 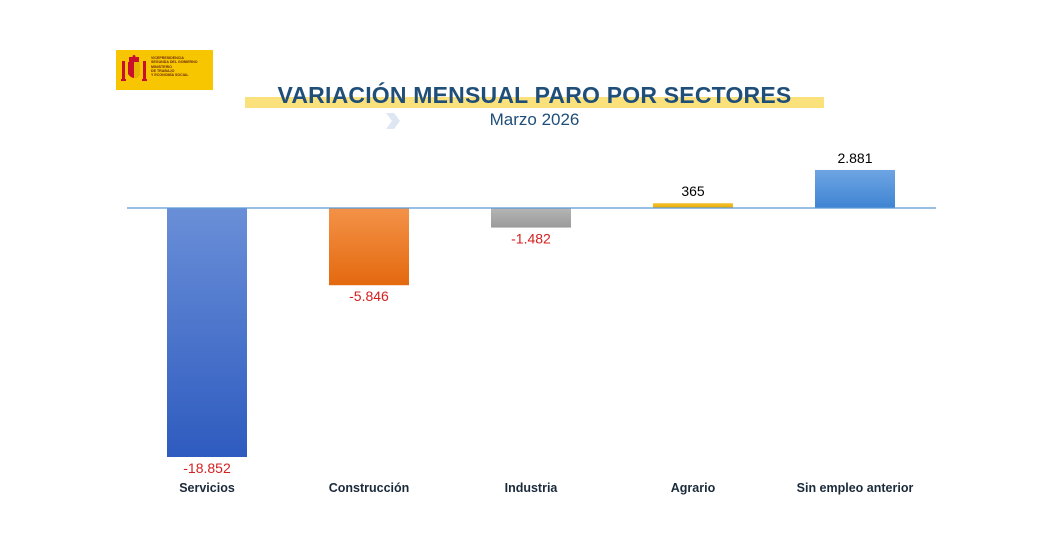 I want to click on category-label: Sin empleo anterior, so click(x=855, y=488).